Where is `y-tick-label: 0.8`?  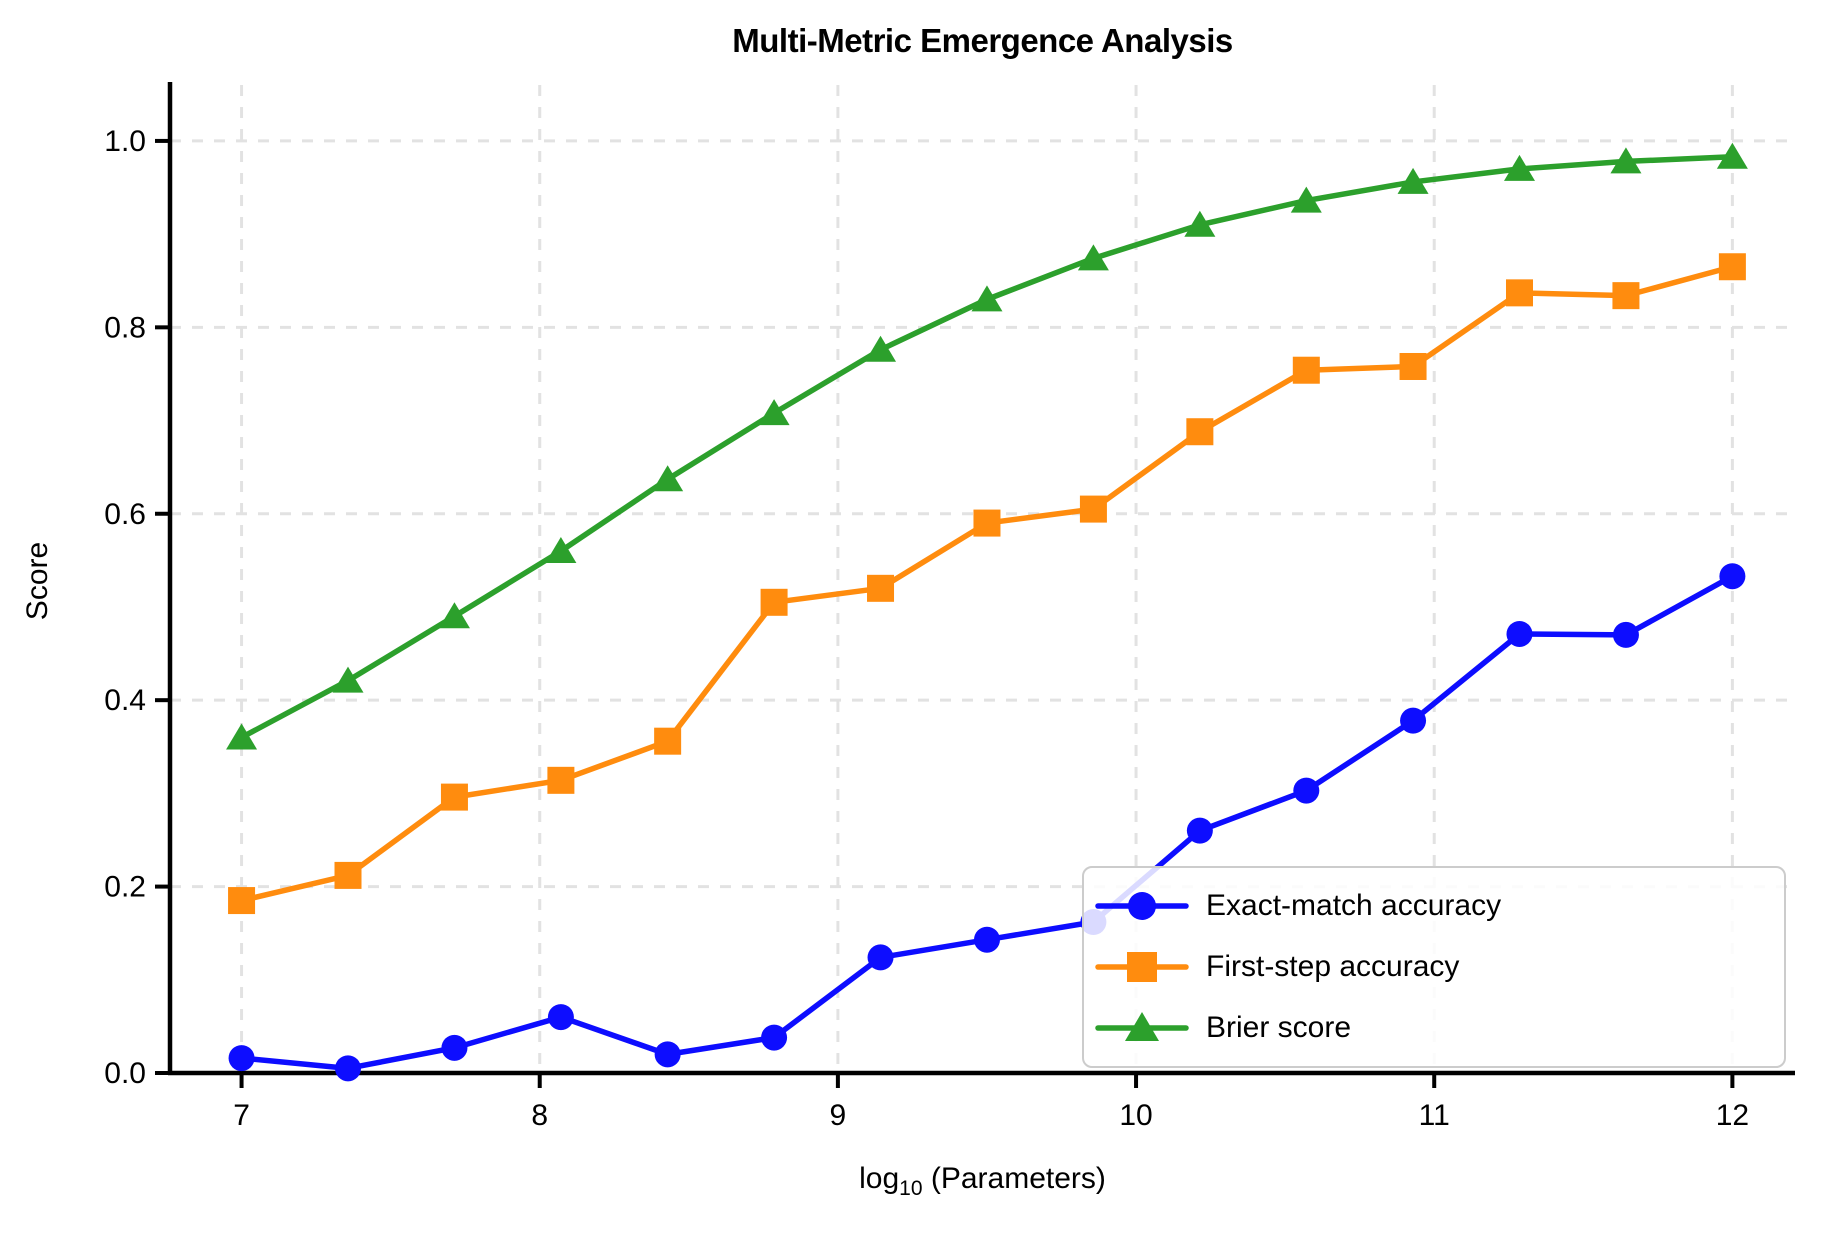
y-tick-label: 0.8 is located at coordinates (125, 327).